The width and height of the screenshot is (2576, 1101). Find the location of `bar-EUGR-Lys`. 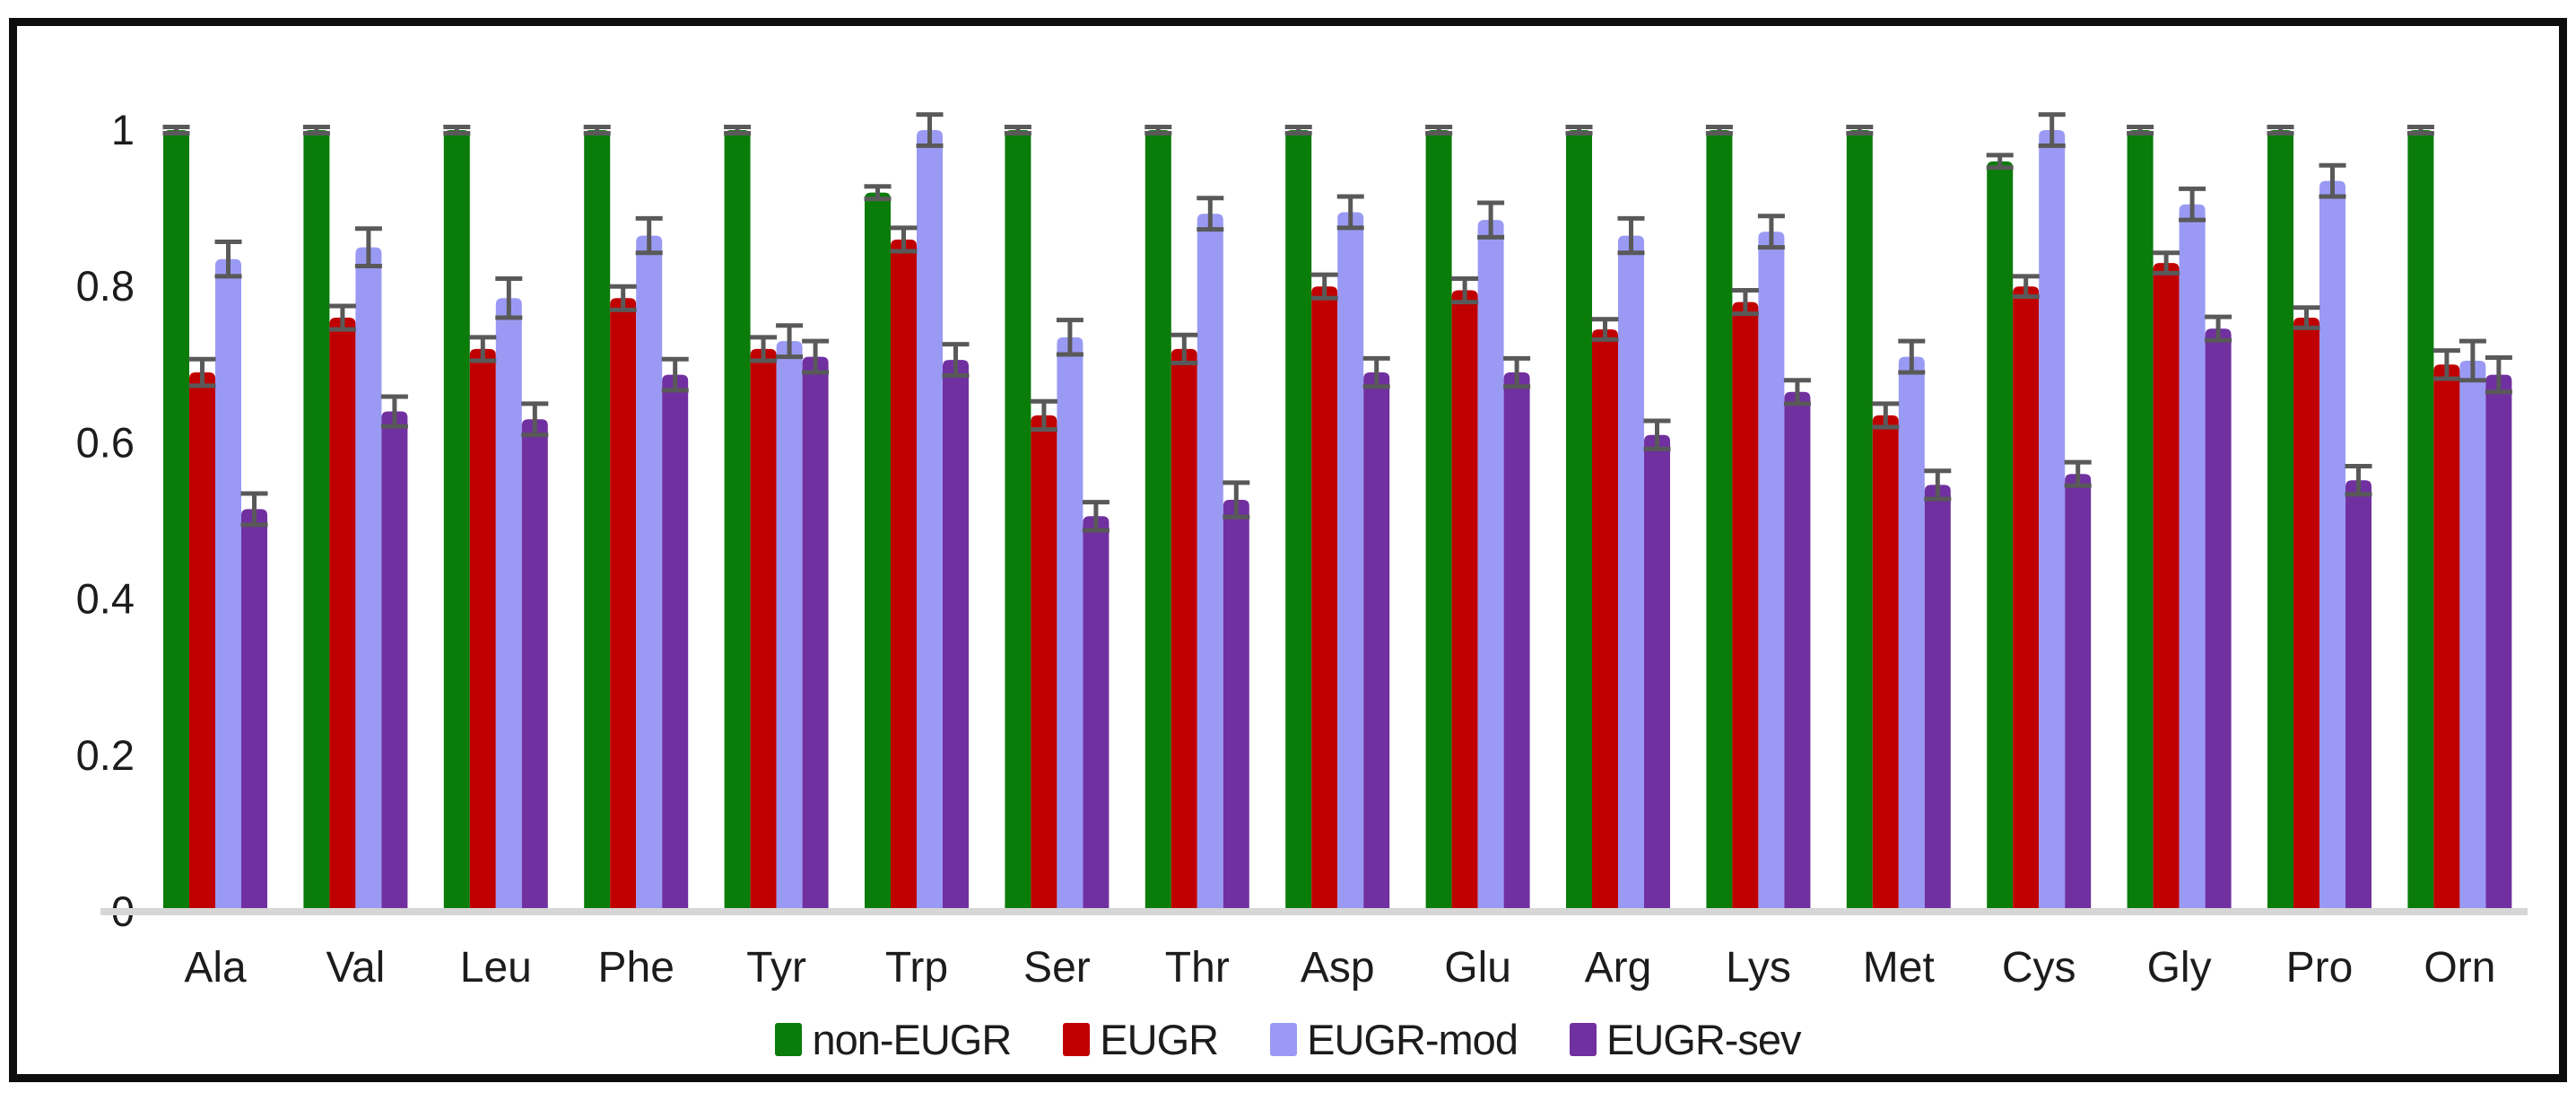

bar-EUGR-Lys is located at coordinates (1745, 606).